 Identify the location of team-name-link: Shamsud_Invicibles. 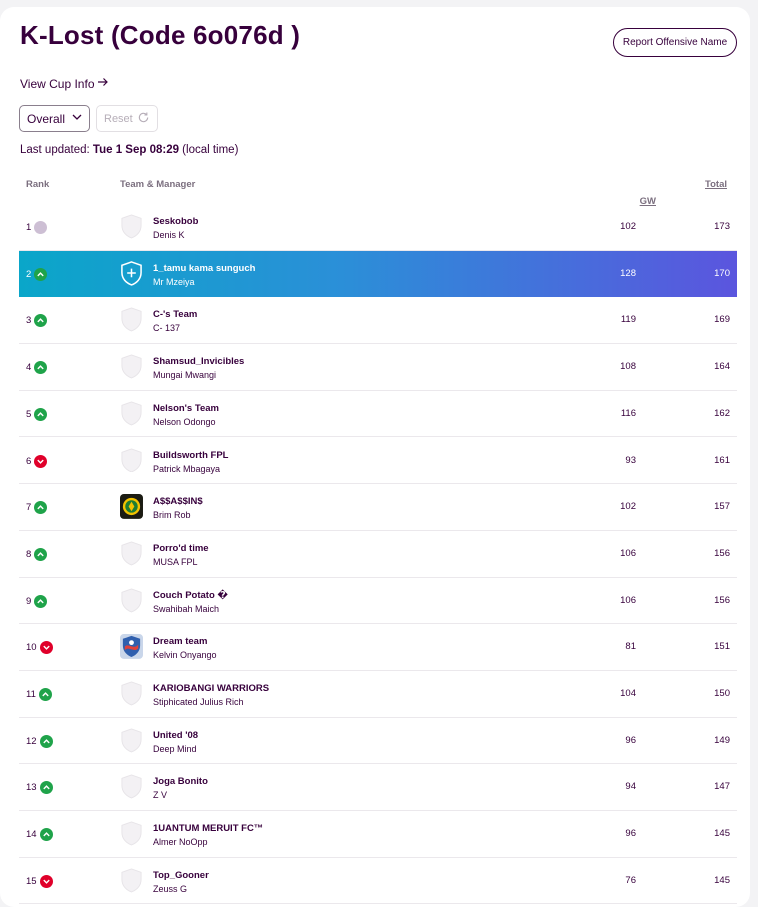
(199, 362).